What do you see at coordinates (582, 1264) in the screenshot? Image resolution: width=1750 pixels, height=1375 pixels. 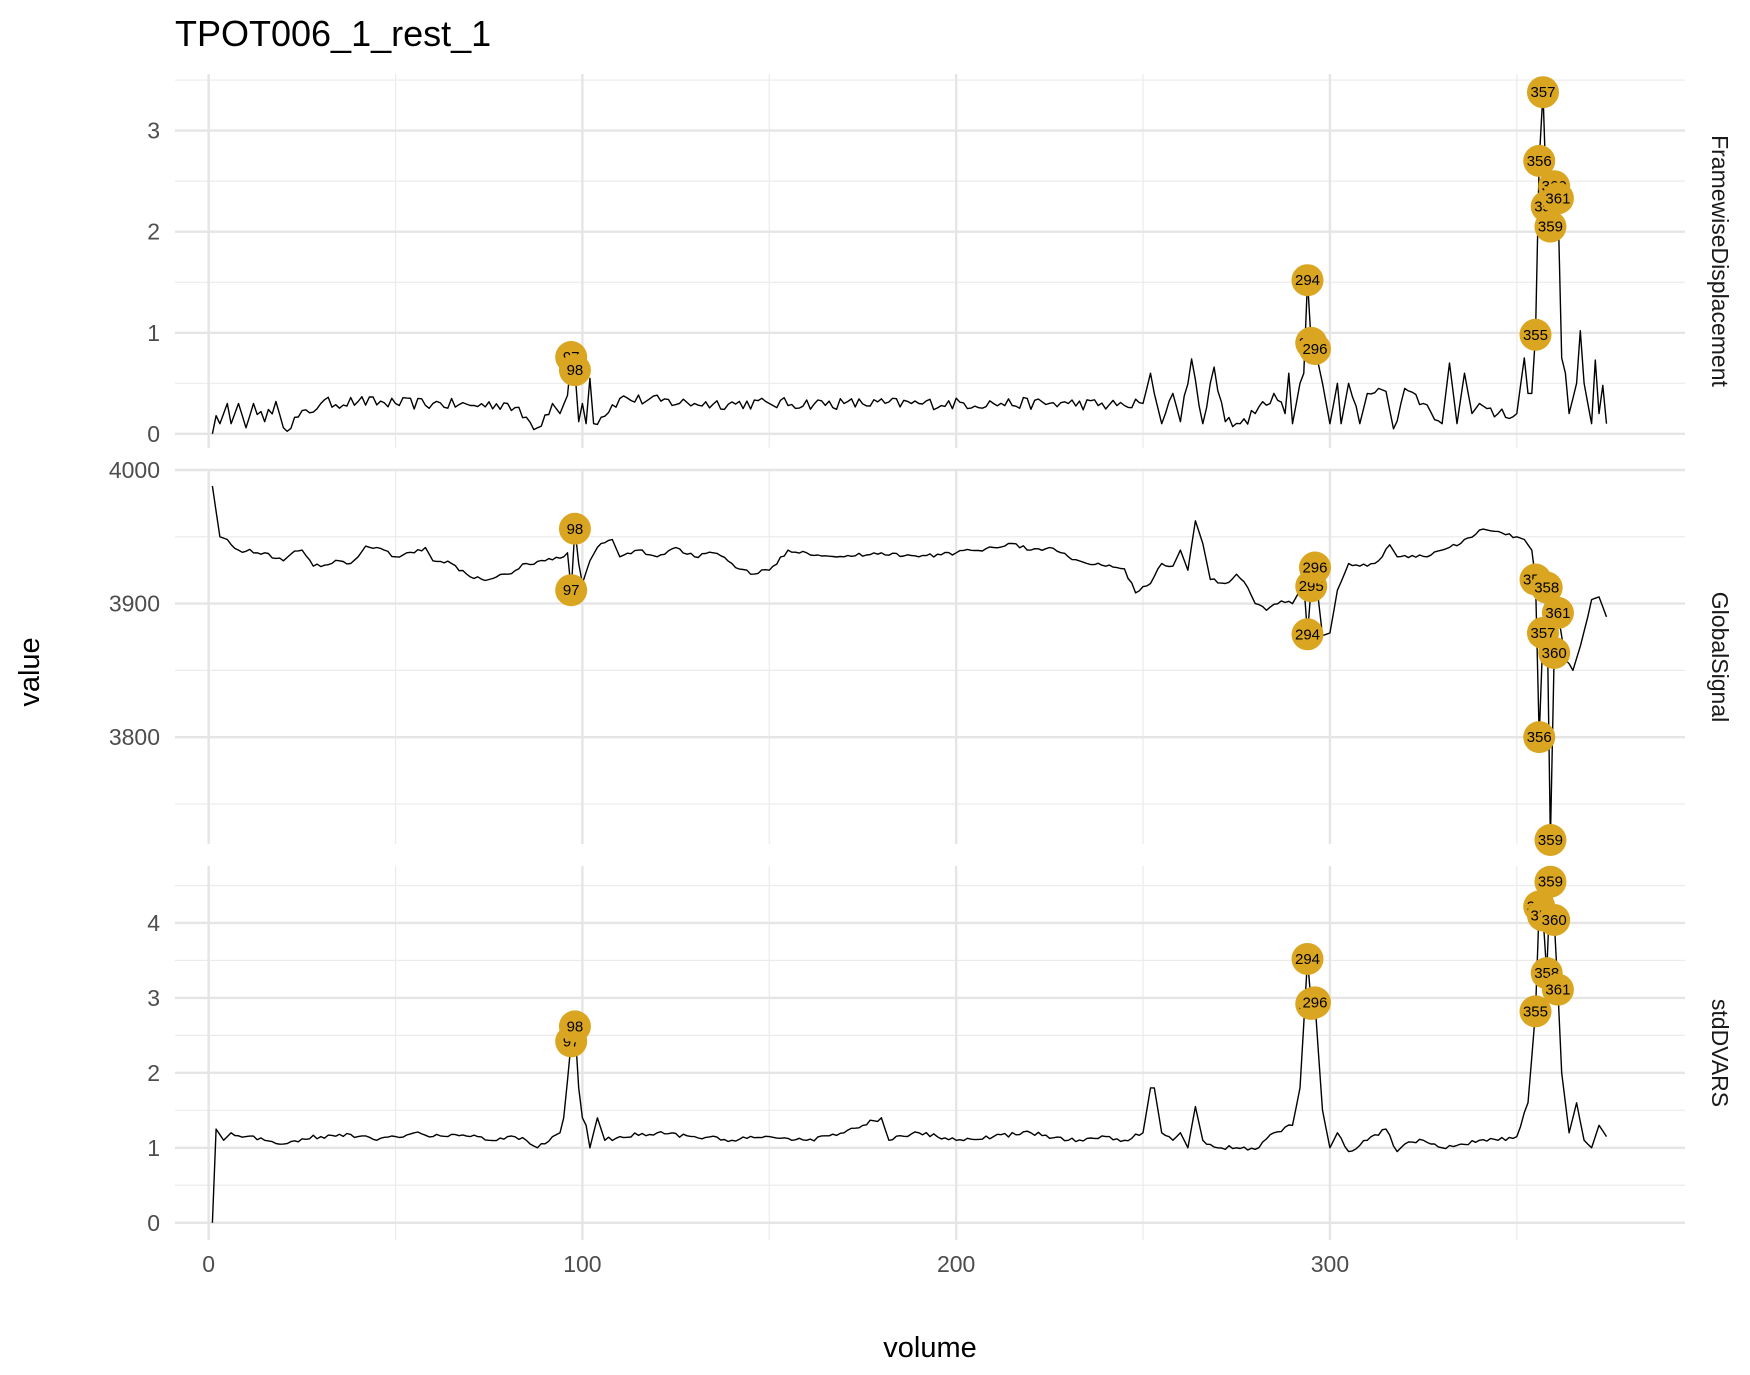 I see `x-tick-label: 100` at bounding box center [582, 1264].